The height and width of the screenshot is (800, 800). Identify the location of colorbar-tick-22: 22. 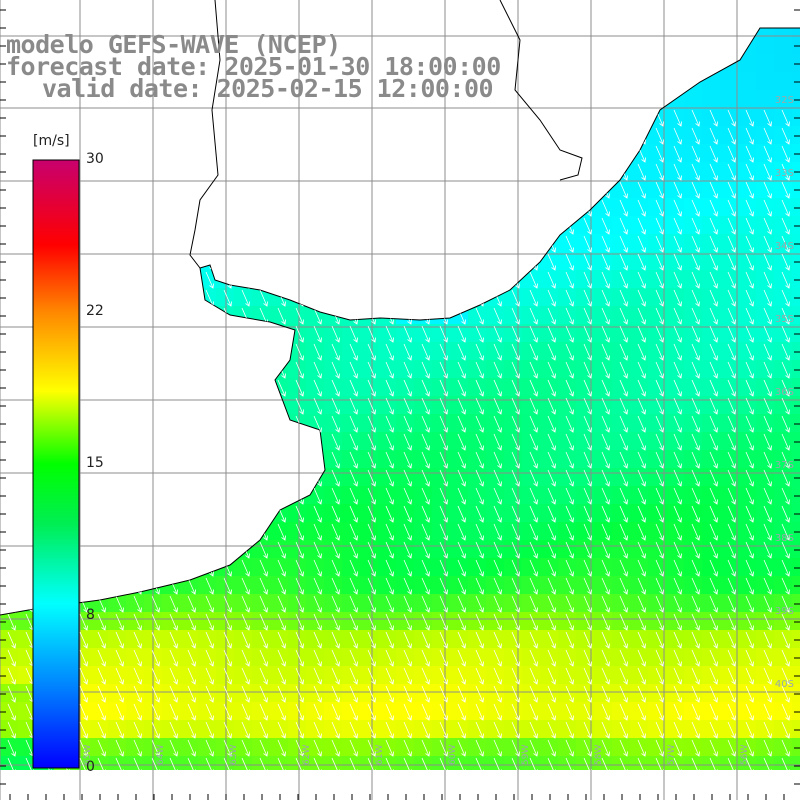
(95, 311).